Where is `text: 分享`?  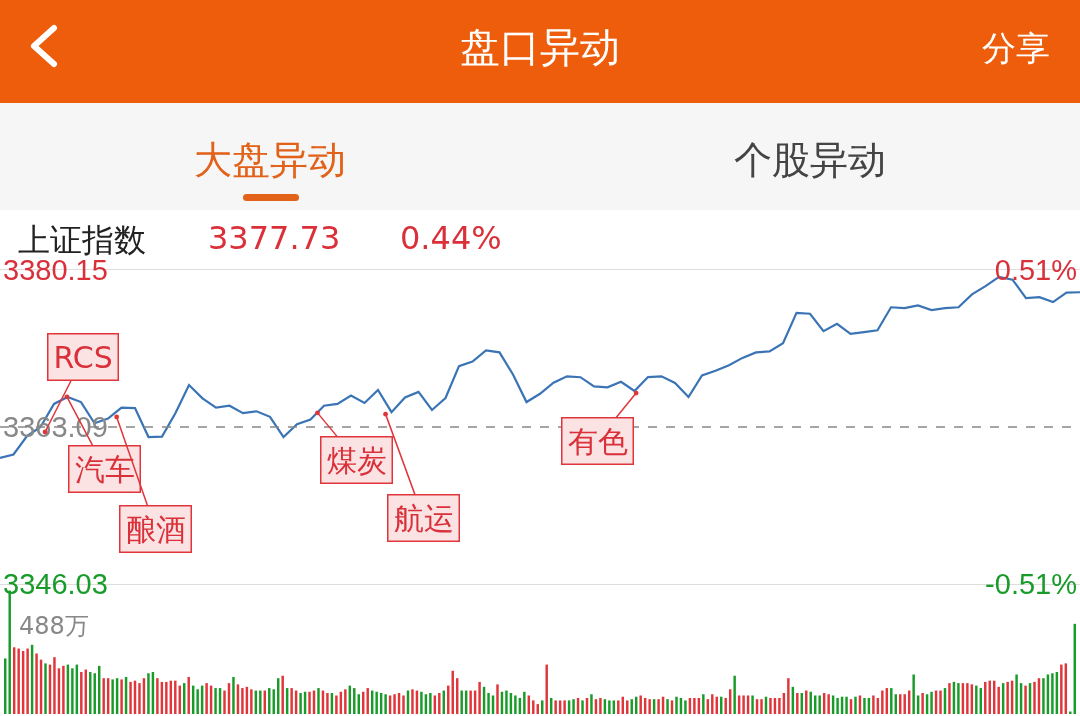 text: 分享 is located at coordinates (1016, 48).